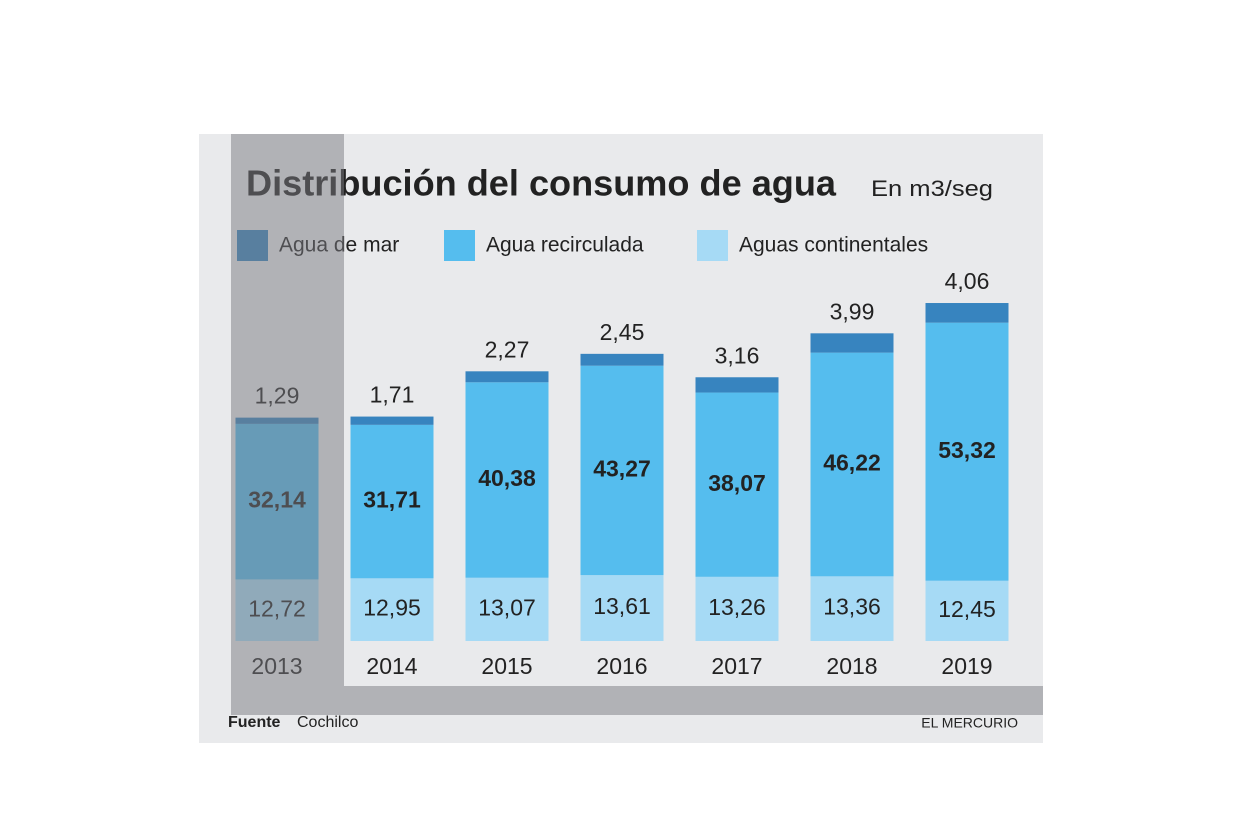  What do you see at coordinates (506, 666) in the screenshot?
I see `x-tick-label: 2015` at bounding box center [506, 666].